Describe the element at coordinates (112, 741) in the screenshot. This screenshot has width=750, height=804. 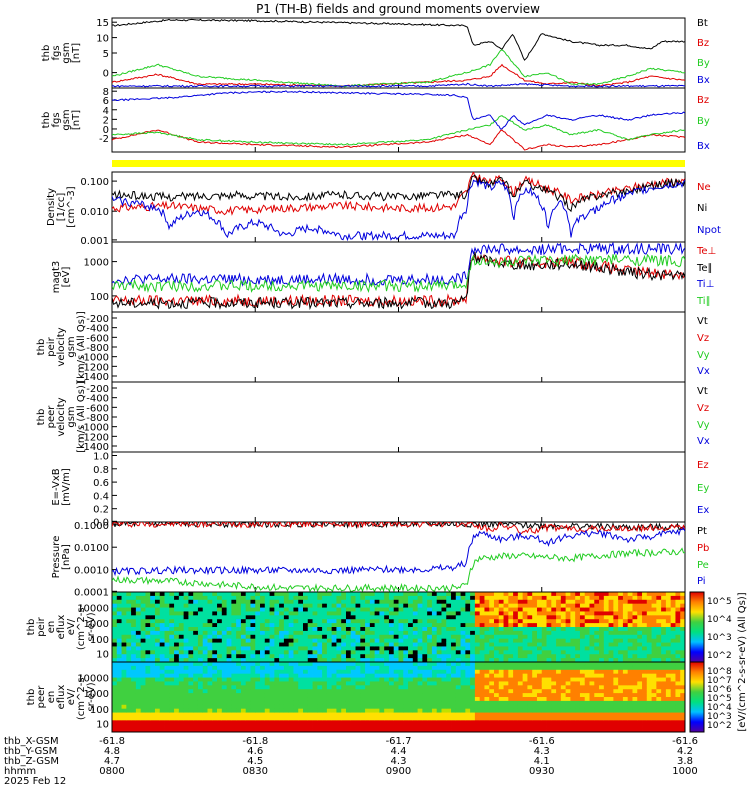
I see `x-axis-tick-label: -61.8` at that location.